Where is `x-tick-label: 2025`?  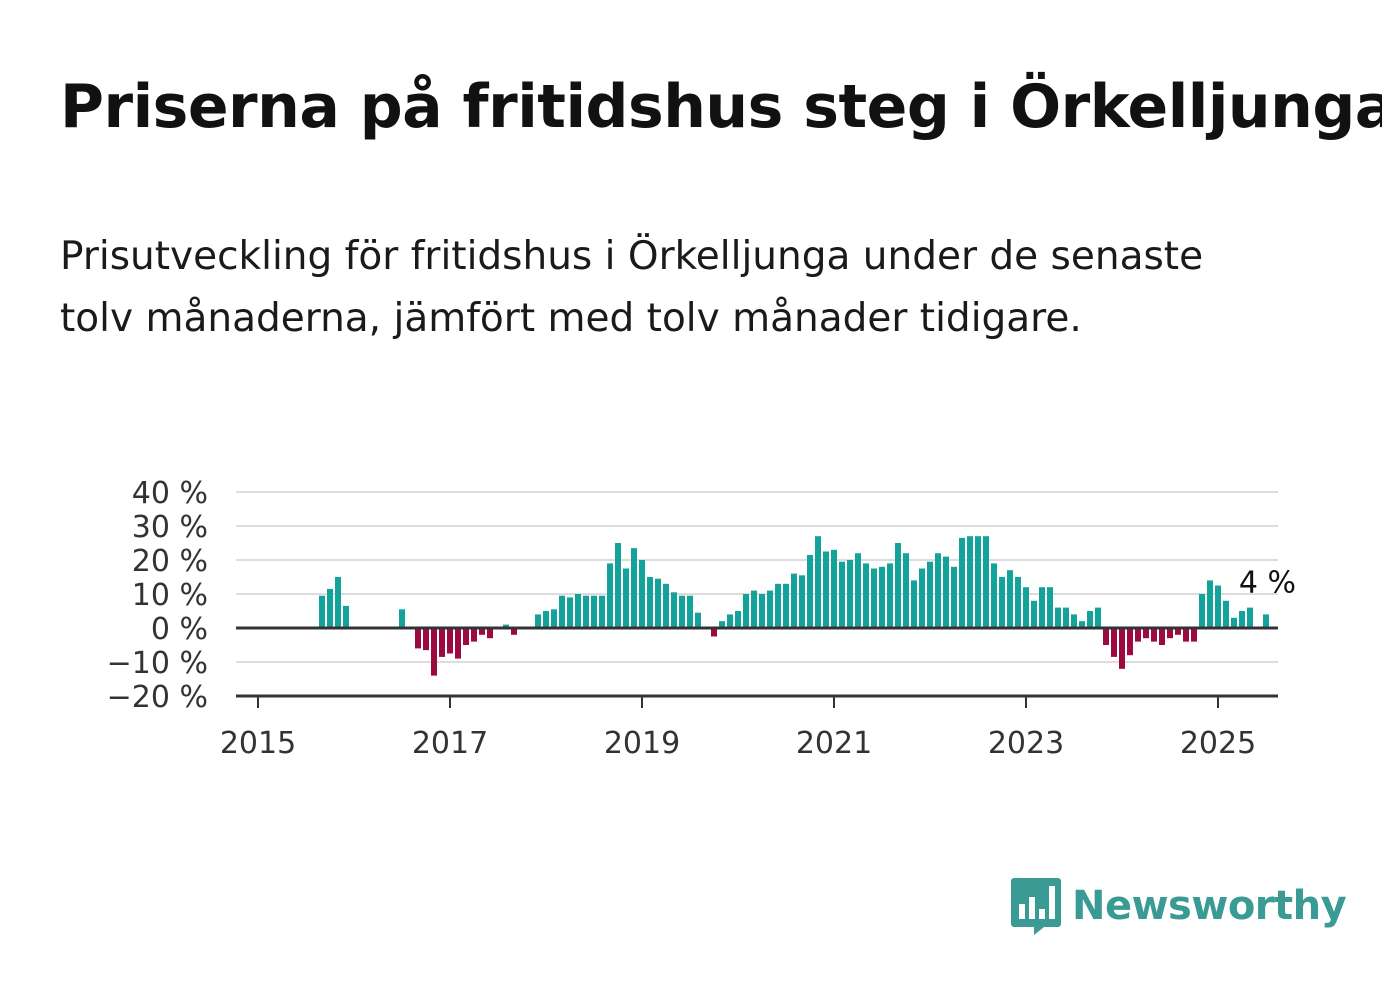
x-tick-label: 2025 is located at coordinates (1218, 743).